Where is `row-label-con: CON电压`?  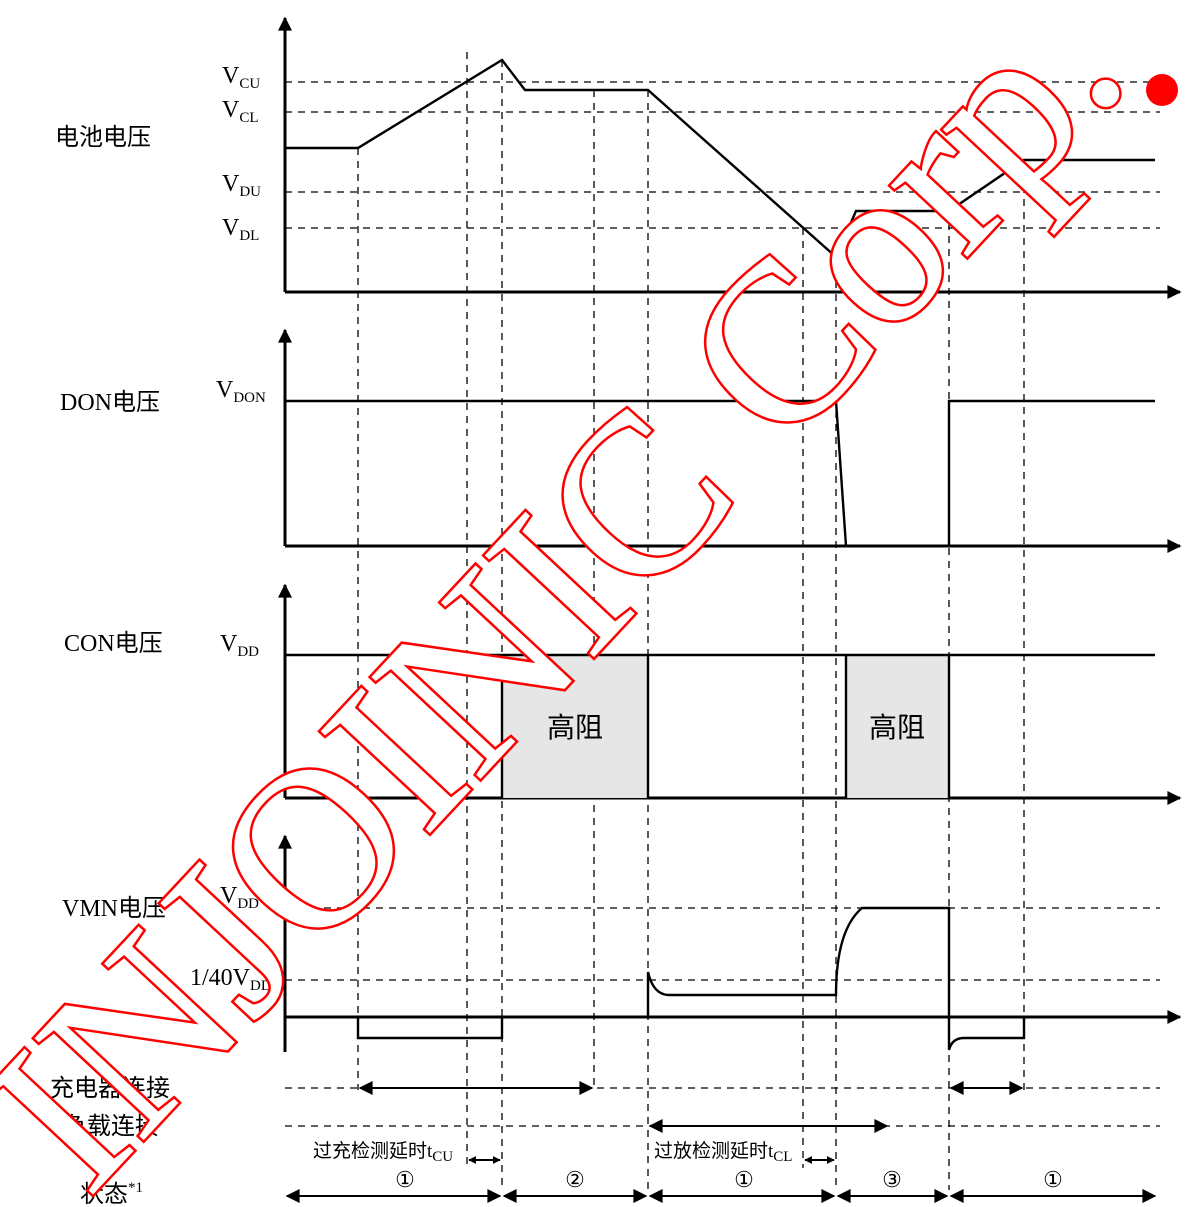
row-label-con: CON电压 is located at coordinates (113, 643).